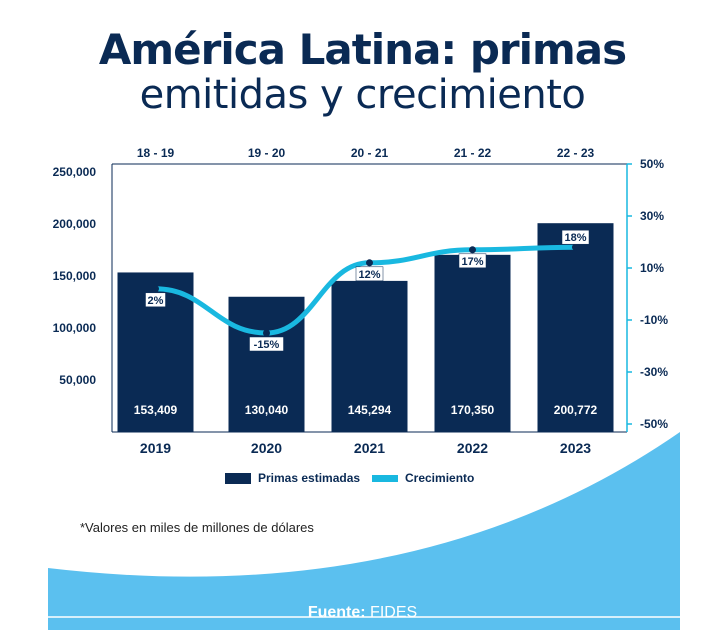 This screenshot has height=641, width=725. Describe the element at coordinates (77, 380) in the screenshot. I see `left-tick-label: 50,000` at that location.